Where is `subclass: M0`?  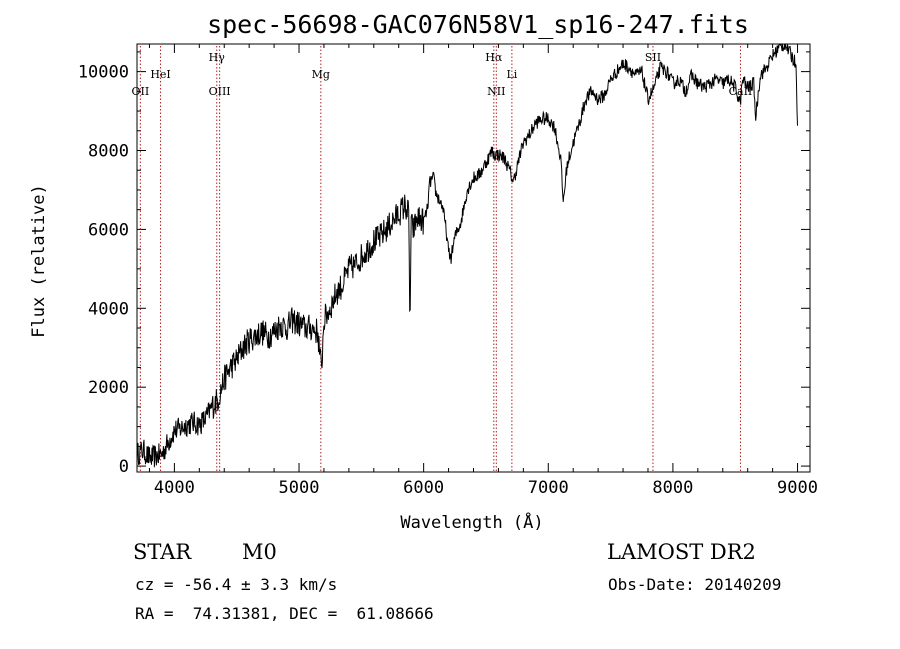
subclass: M0 is located at coordinates (259, 552).